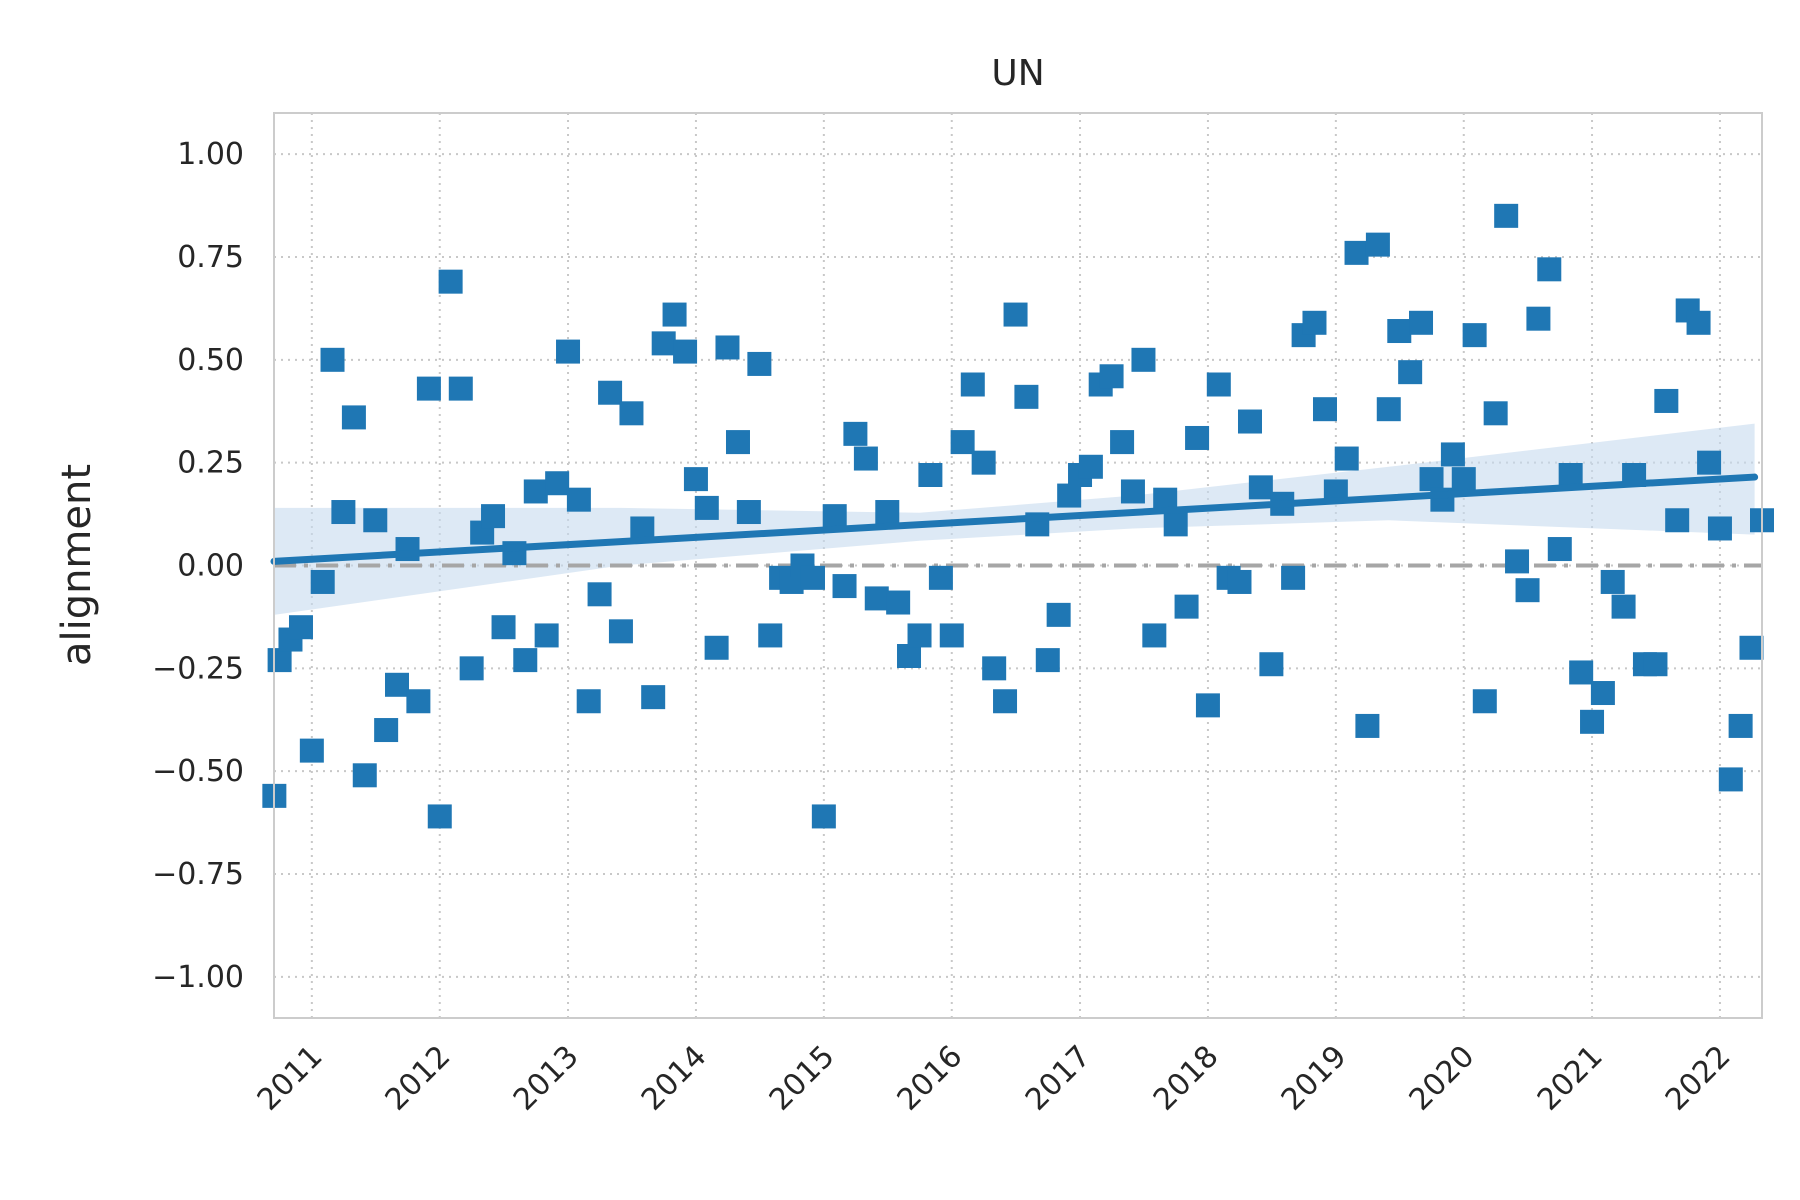 The image size is (1800, 1200). I want to click on y-tick-label: 0.00, so click(210, 566).